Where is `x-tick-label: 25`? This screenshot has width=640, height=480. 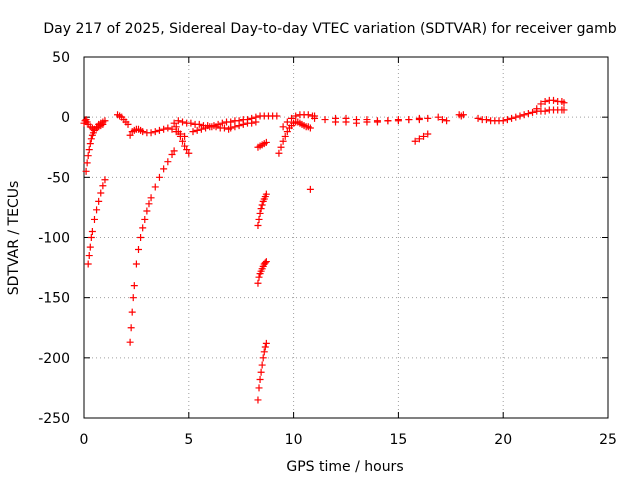
x-tick-label: 25 is located at coordinates (608, 440).